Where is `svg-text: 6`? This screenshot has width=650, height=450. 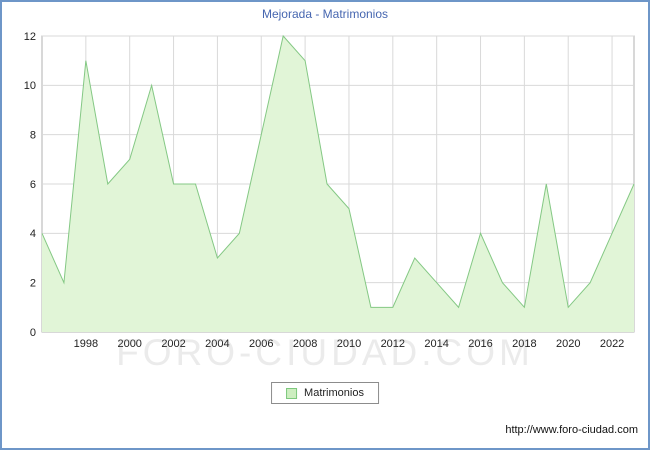
svg-text: 6 is located at coordinates (33, 185).